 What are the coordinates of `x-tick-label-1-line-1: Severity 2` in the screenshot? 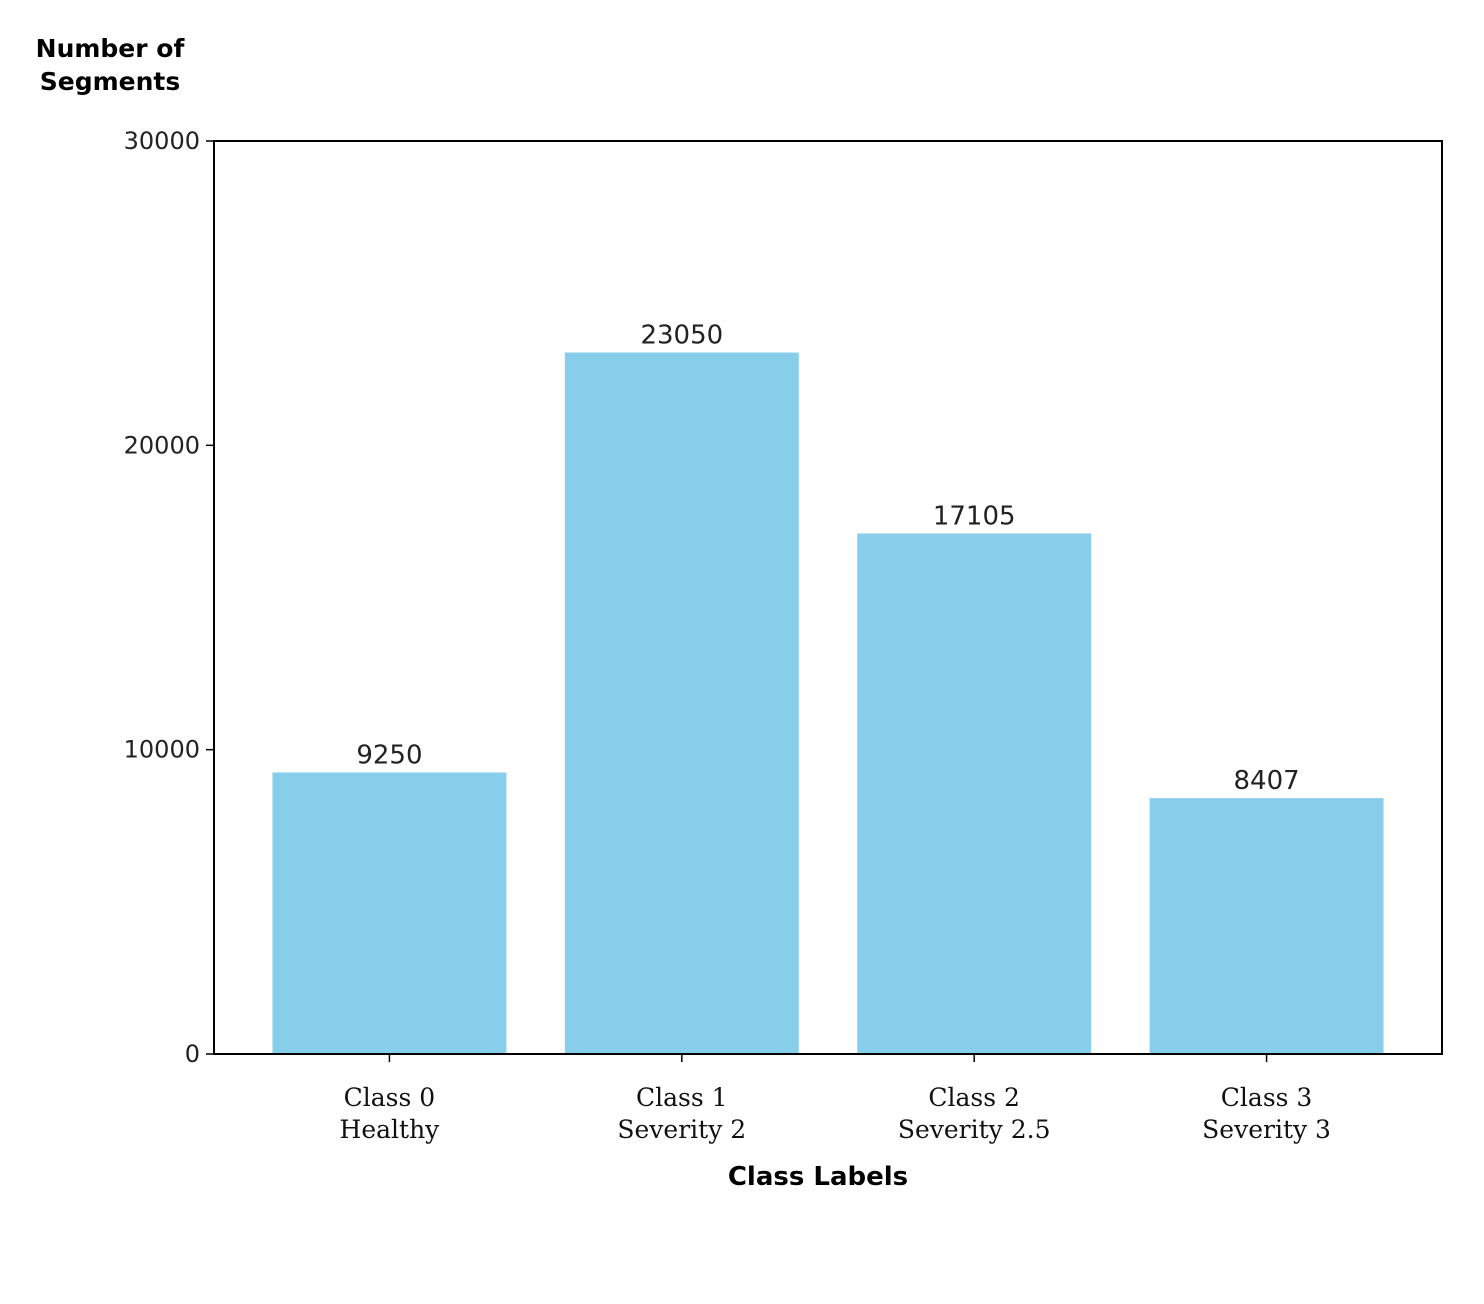 It's located at (681, 1129).